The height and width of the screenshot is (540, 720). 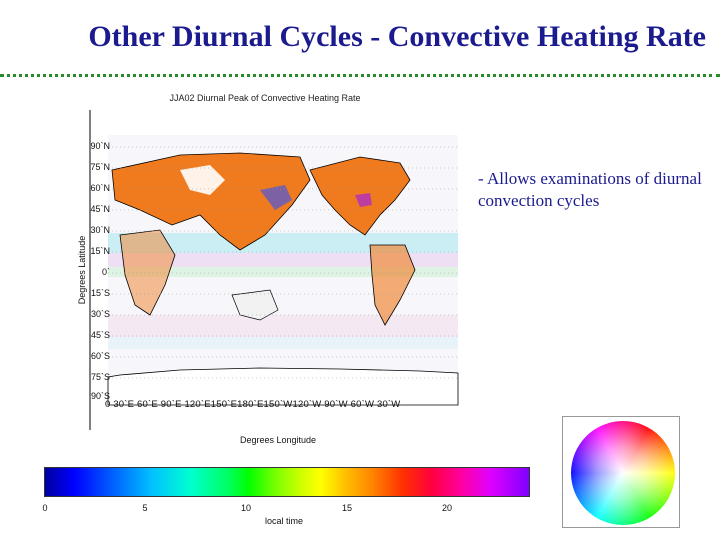 What do you see at coordinates (446, 508) in the screenshot?
I see `colorbar-tick: 20` at bounding box center [446, 508].